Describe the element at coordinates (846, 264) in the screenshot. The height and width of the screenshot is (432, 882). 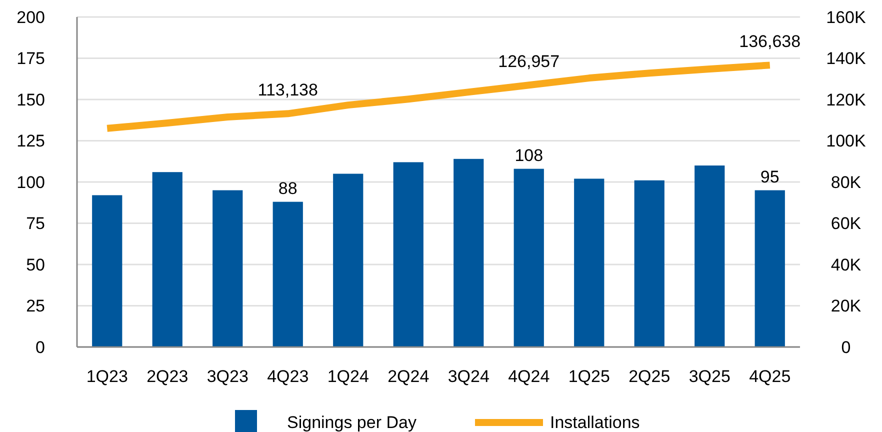
I see `y2-tick-label: 40K` at that location.